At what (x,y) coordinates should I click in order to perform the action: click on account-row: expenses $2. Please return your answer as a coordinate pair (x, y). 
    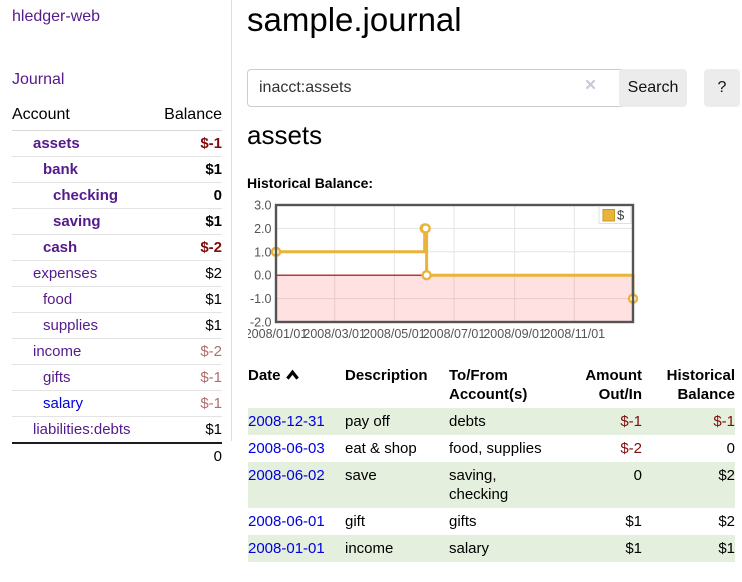
    Looking at the image, I should click on (117, 274).